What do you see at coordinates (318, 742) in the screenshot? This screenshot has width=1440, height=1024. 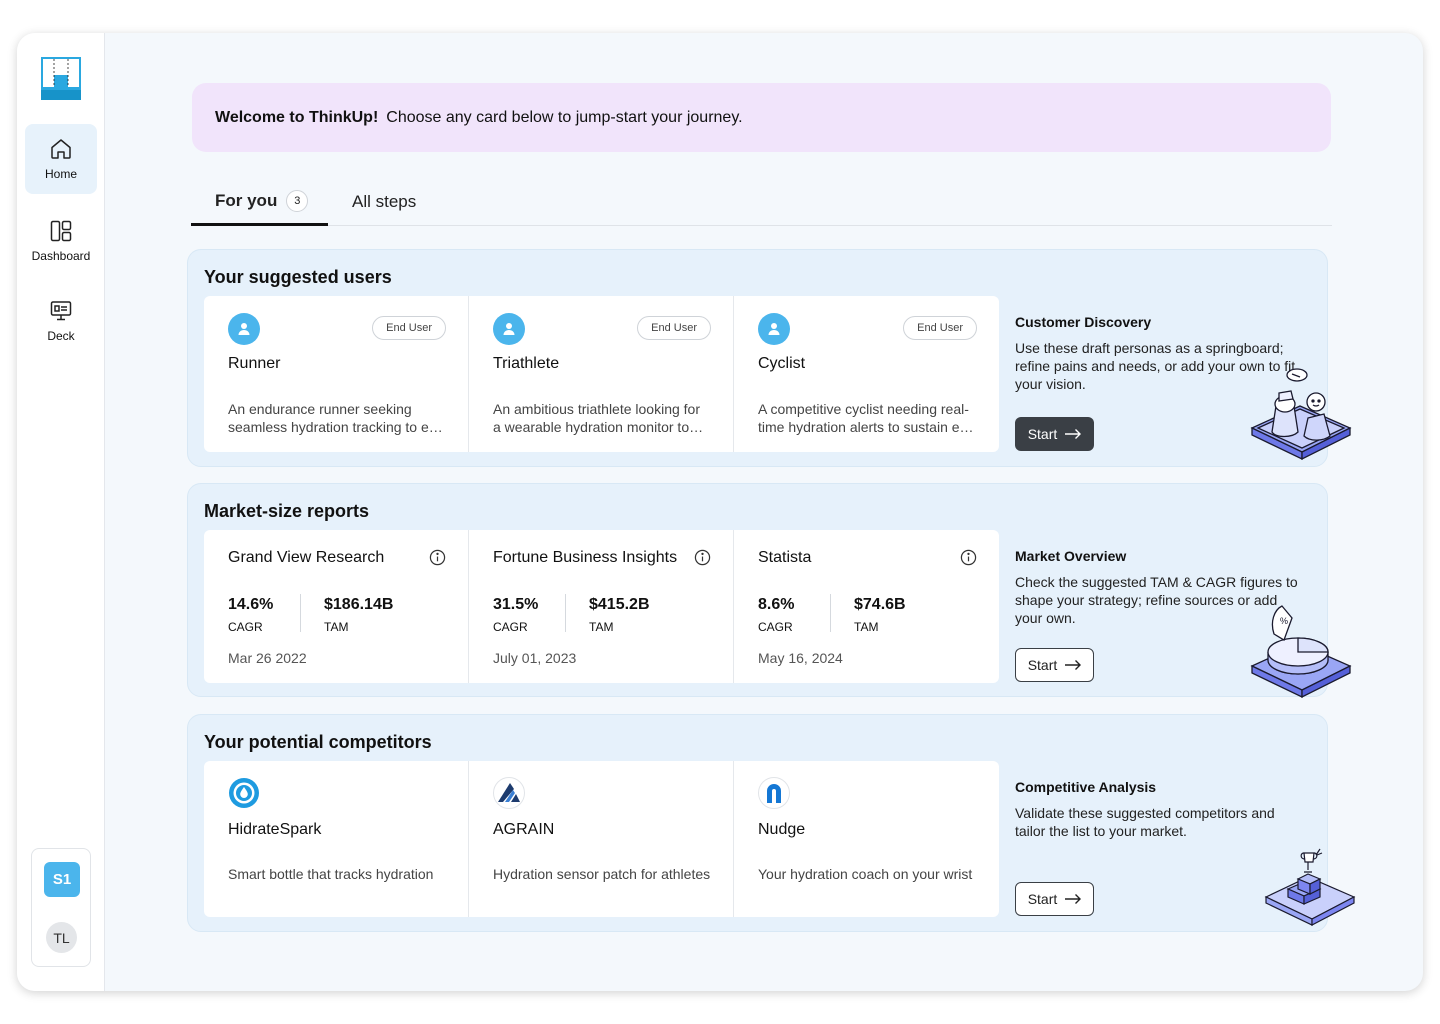 I see `section-title: Your potential competitors` at bounding box center [318, 742].